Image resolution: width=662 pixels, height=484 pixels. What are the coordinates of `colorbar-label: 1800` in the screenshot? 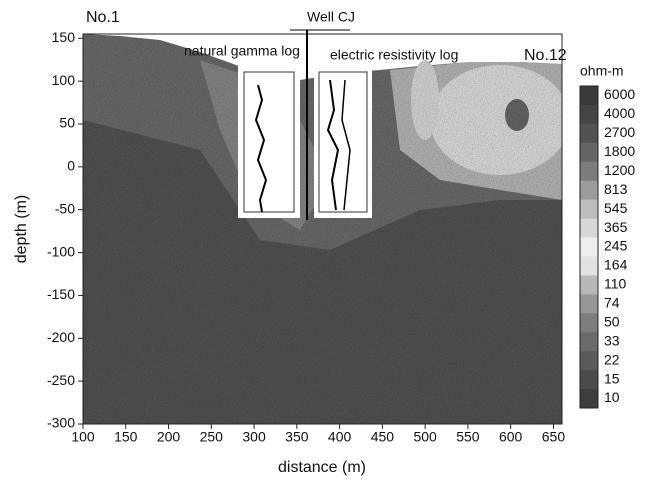 It's located at (619, 151).